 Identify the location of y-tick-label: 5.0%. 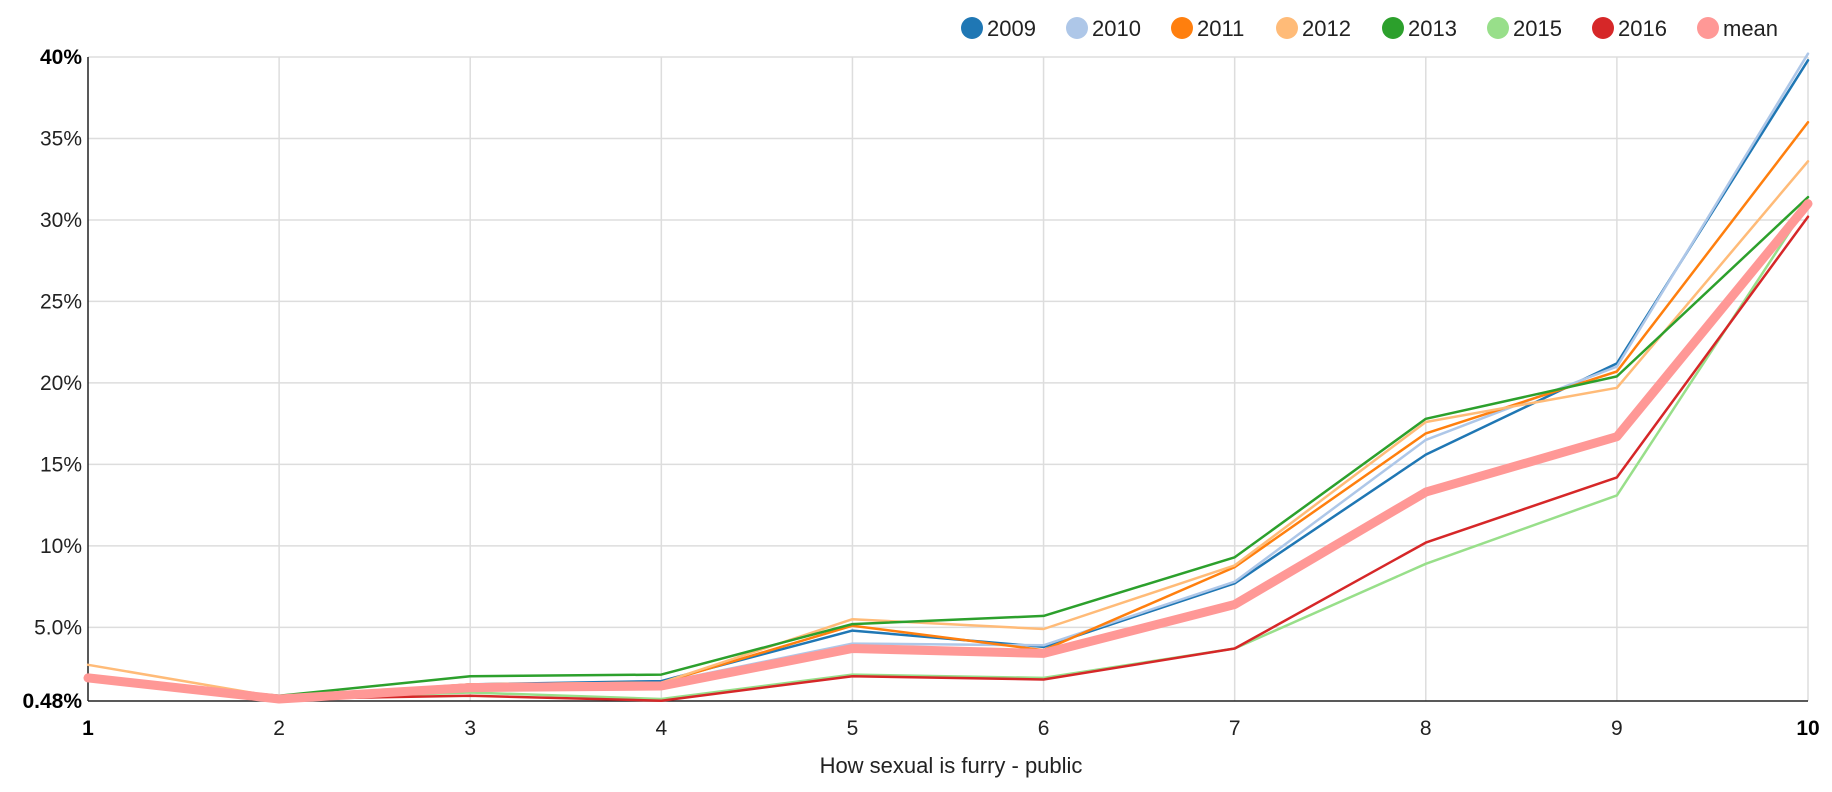
(58, 627).